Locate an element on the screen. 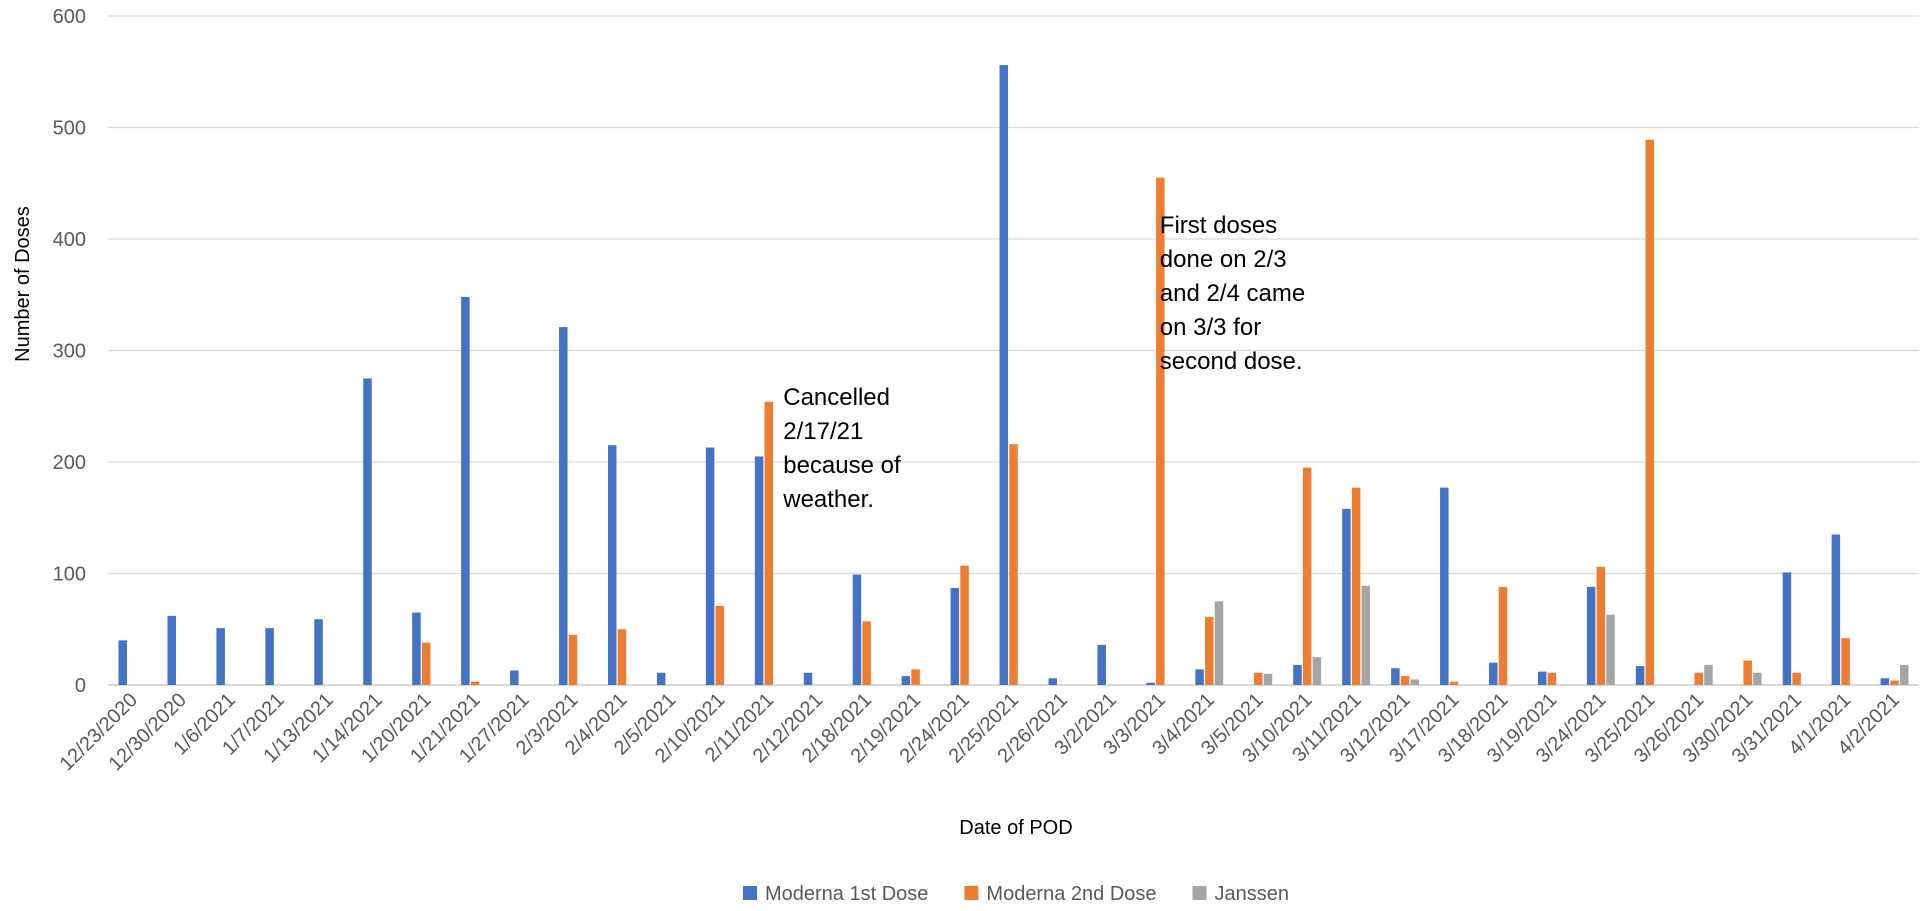 The height and width of the screenshot is (911, 1921). annotation-line: because of is located at coordinates (842, 465).